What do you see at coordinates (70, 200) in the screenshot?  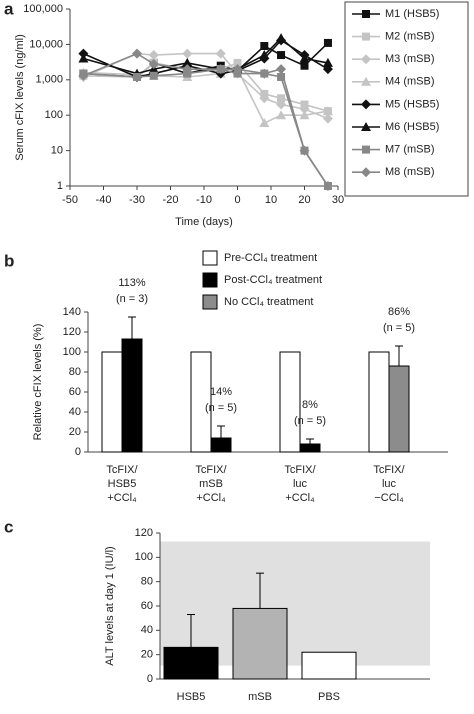 I see `x-tick-label: -50` at bounding box center [70, 200].